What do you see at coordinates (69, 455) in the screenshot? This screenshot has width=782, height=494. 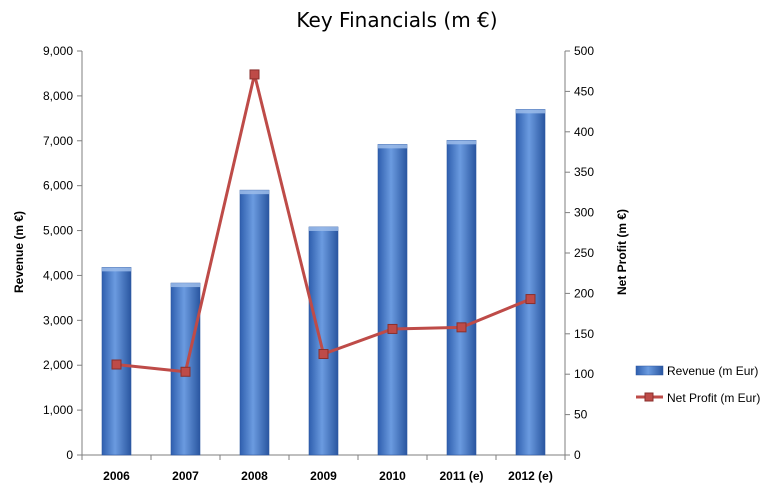 I see `left-tick-label: 0` at bounding box center [69, 455].